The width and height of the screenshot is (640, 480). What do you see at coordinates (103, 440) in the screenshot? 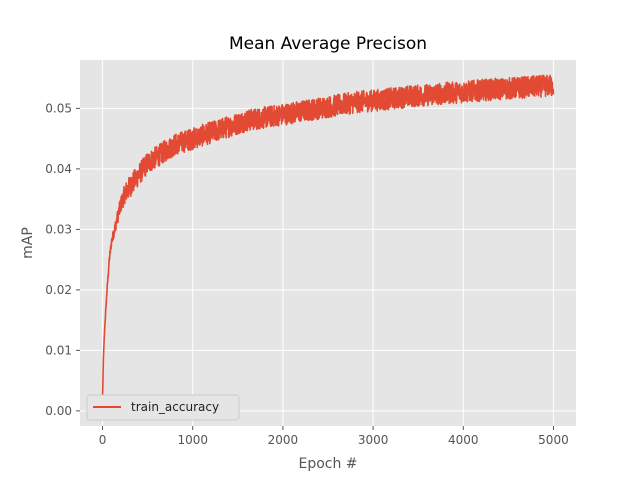
I see `x-tick-label: 0` at bounding box center [103, 440].